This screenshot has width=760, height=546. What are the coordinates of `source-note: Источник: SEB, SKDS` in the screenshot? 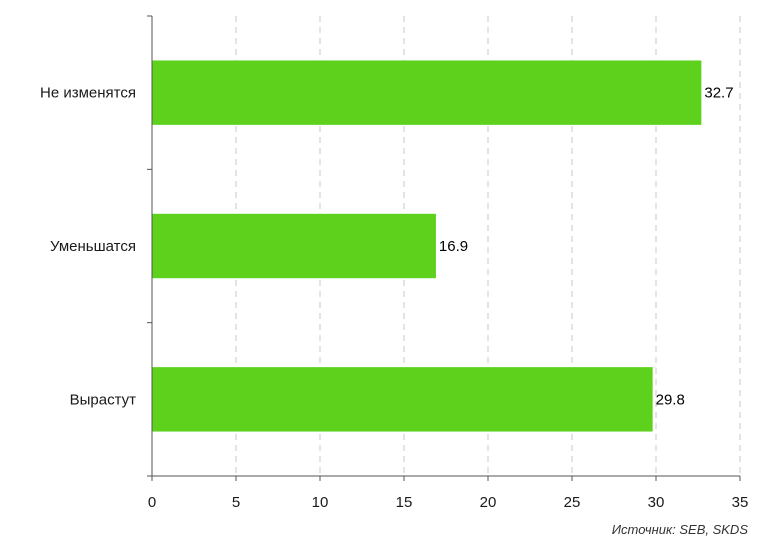 It's located at (679, 529).